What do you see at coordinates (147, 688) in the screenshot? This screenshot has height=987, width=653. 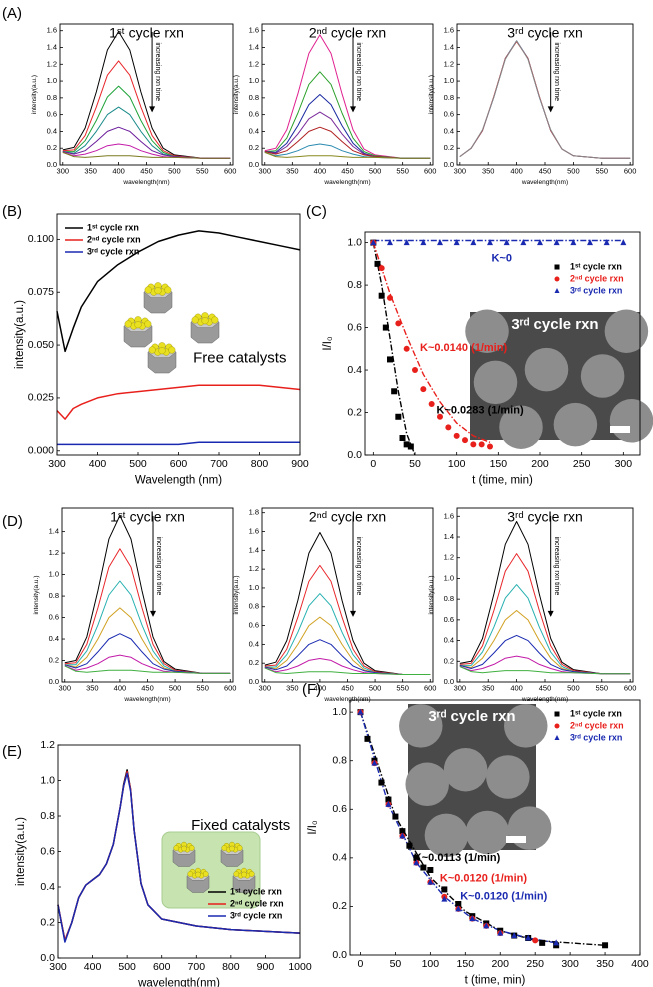 I see `x-tick-label: 450` at bounding box center [147, 688].